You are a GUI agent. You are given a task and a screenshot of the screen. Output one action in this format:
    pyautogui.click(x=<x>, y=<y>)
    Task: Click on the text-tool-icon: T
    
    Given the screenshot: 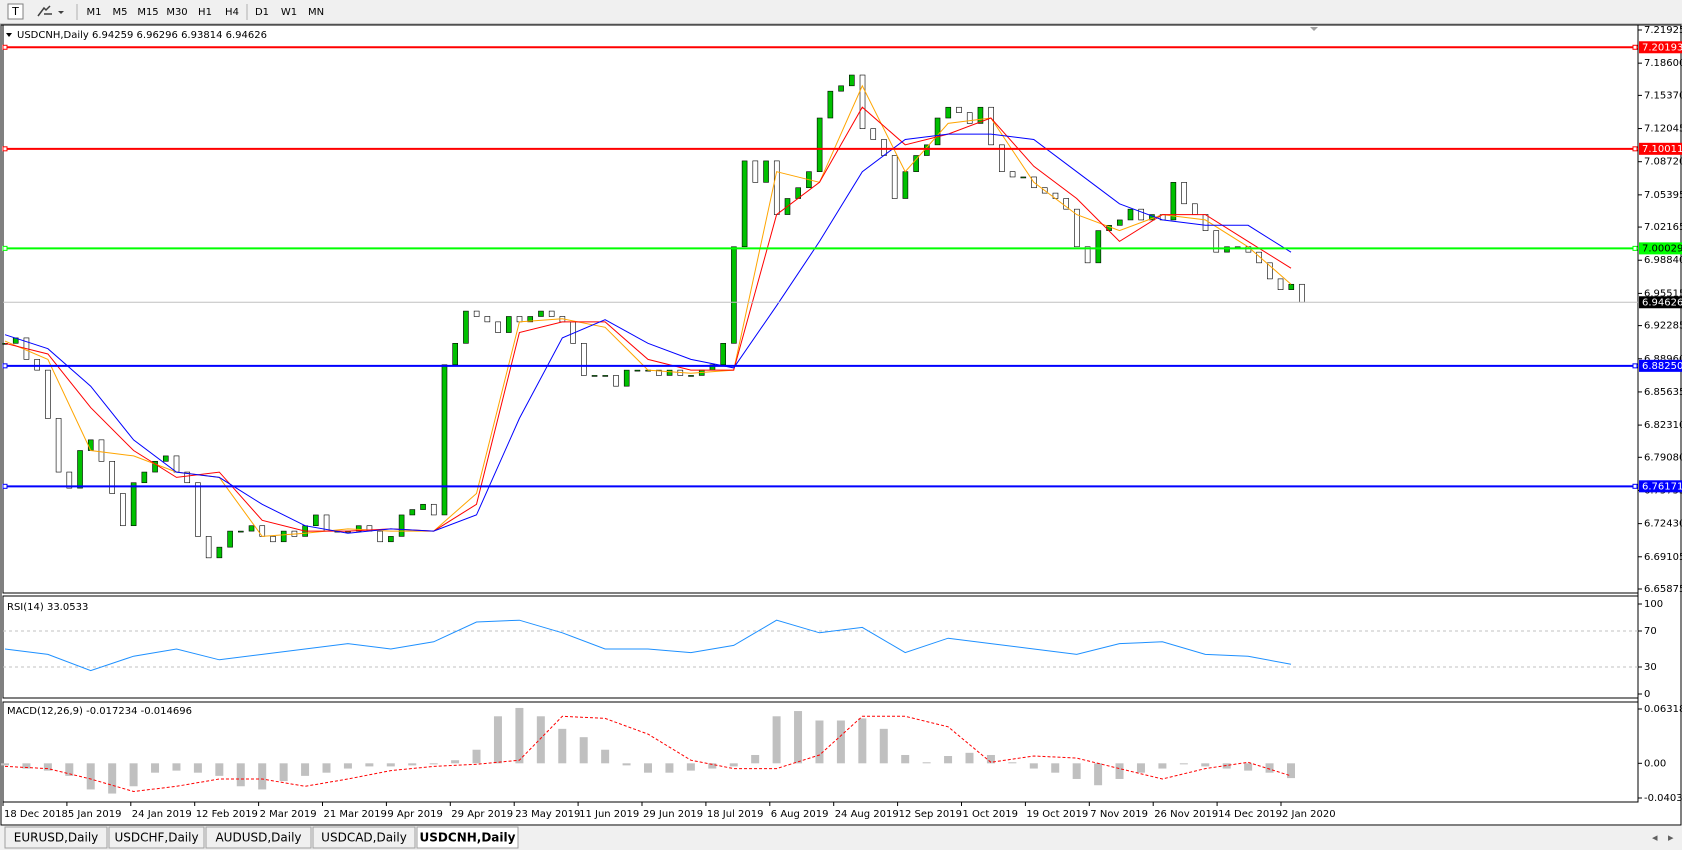 What is the action you would take?
    pyautogui.click(x=15, y=11)
    